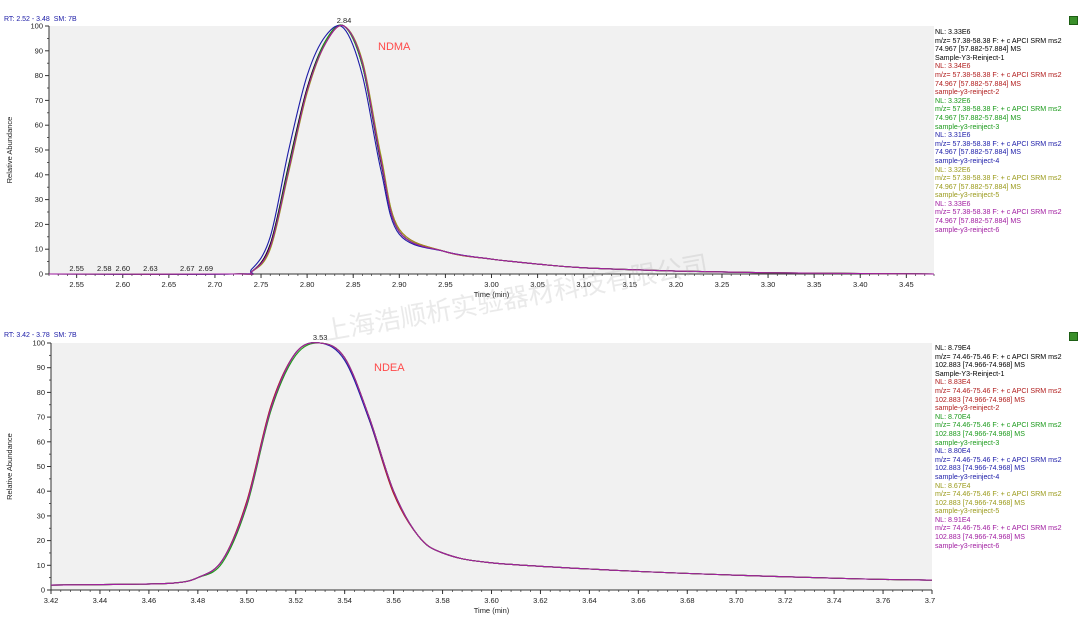 The image size is (1089, 636). What do you see at coordinates (953, 416) in the screenshot?
I see `legend-nl: NL: 8.70E4` at bounding box center [953, 416].